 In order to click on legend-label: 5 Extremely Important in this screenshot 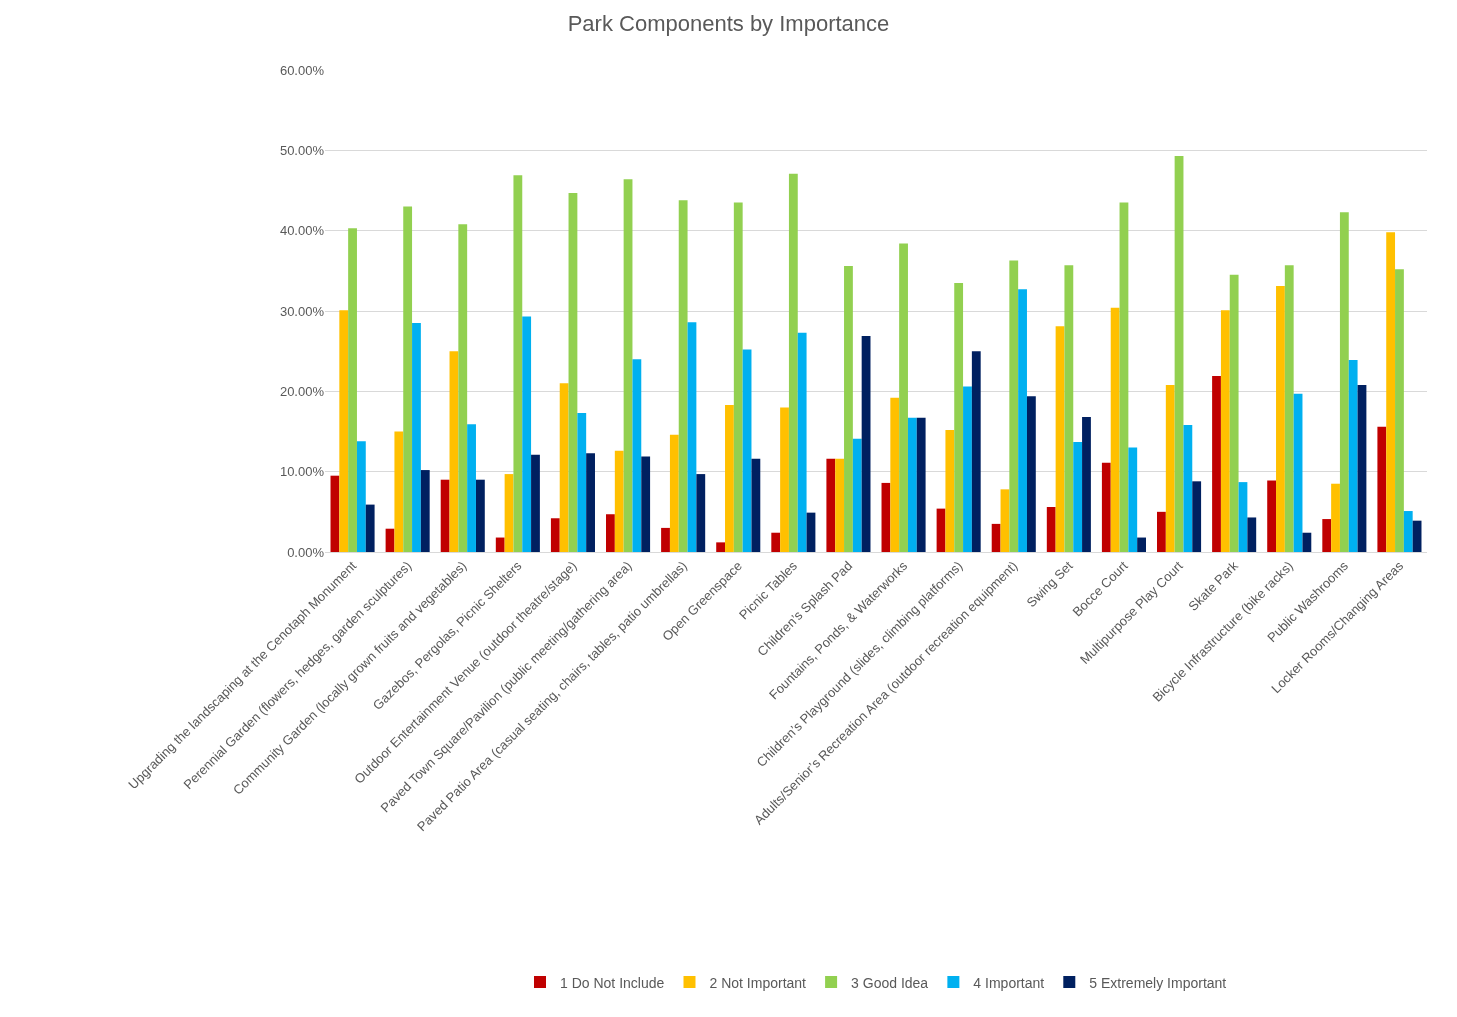, I will do `click(1158, 982)`.